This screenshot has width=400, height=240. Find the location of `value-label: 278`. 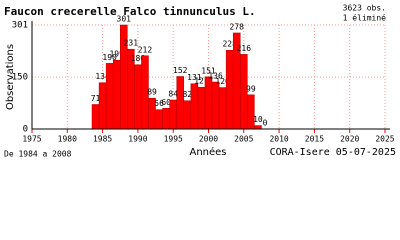

value-label: 278 is located at coordinates (237, 26).